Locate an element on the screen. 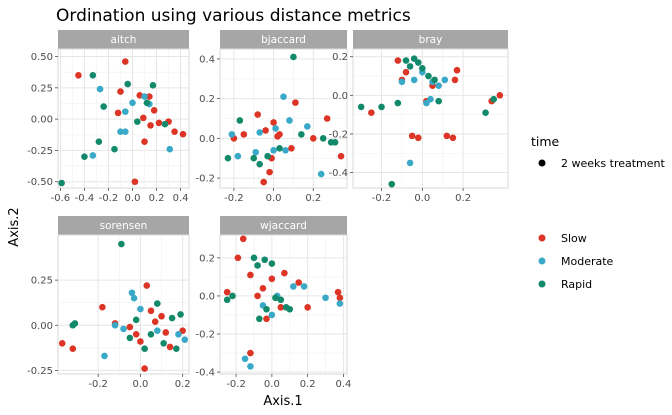 The image size is (672, 415). legend: time 2 weeks treatment Slow Moderate Rapid is located at coordinates (598, 212).